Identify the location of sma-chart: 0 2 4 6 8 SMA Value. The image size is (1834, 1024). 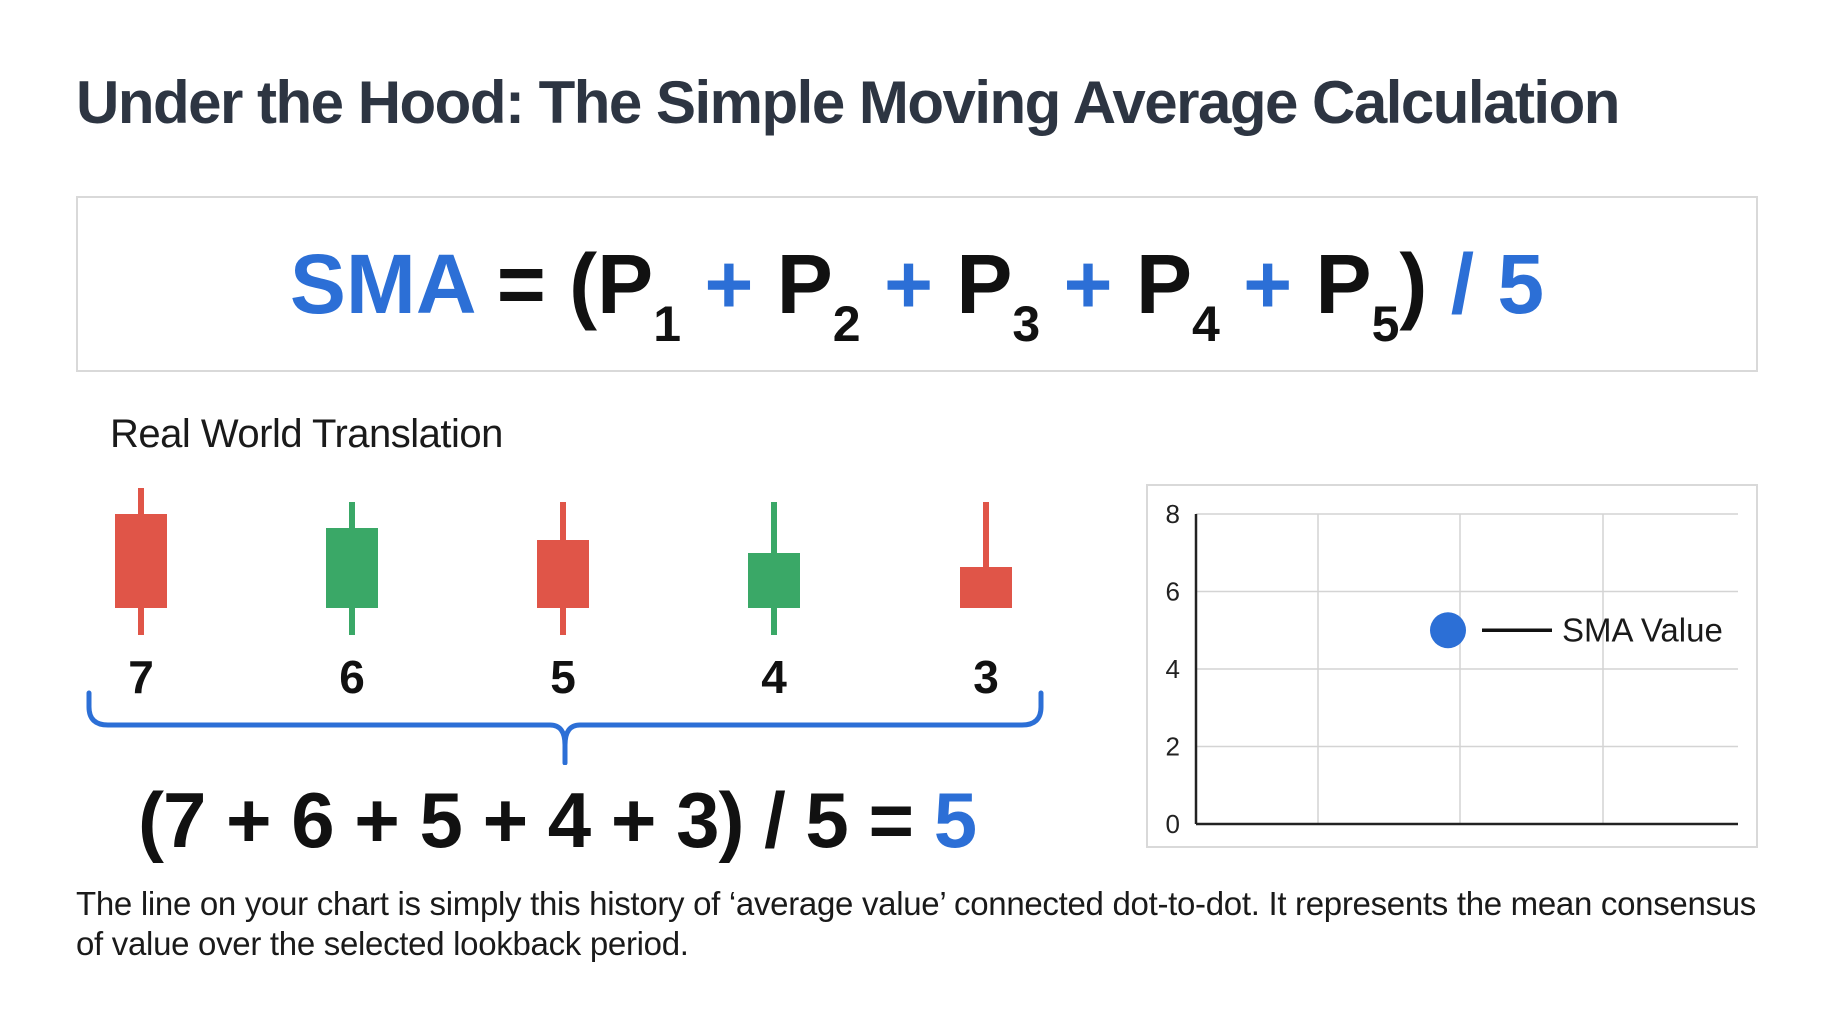
(1452, 669).